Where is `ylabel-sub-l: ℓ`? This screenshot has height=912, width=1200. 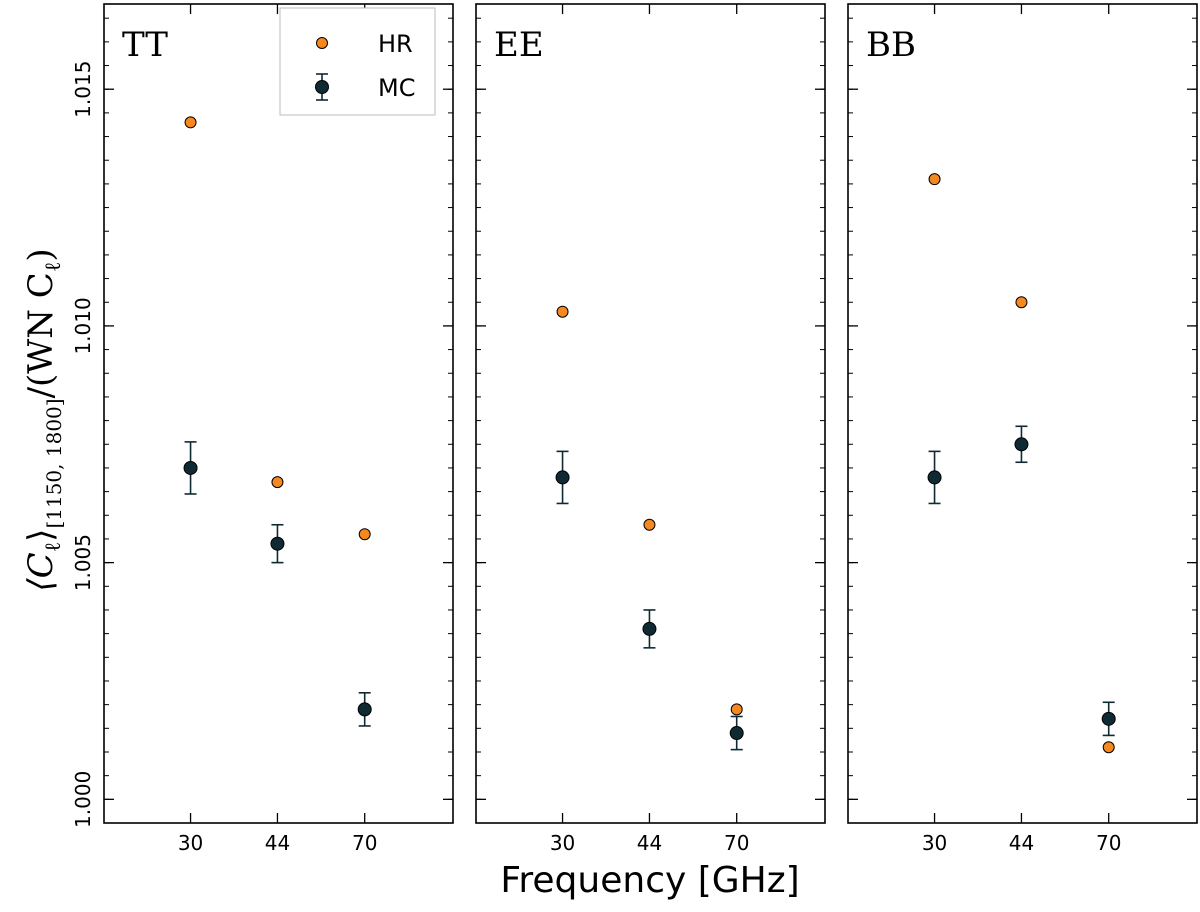 ylabel-sub-l: ℓ is located at coordinates (53, 547).